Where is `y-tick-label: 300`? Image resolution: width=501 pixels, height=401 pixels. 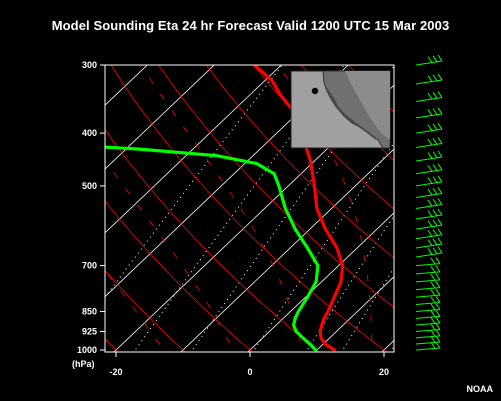 y-tick-label: 300 is located at coordinates (89, 65).